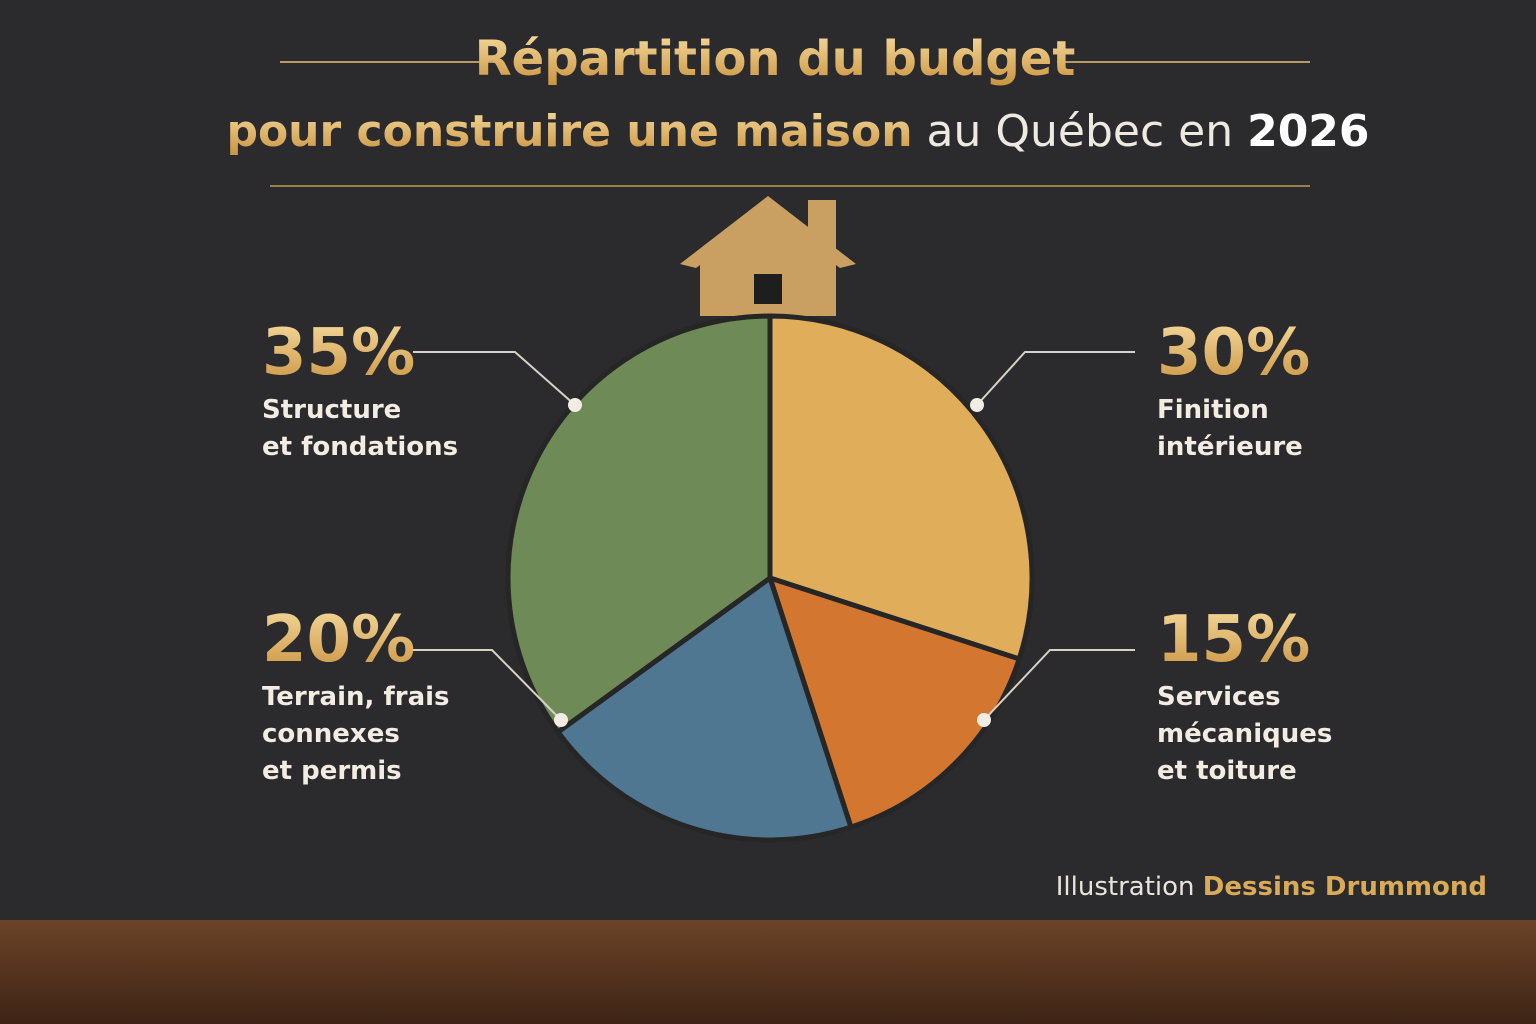 The width and height of the screenshot is (1536, 1024). What do you see at coordinates (1245, 734) in the screenshot?
I see `category-label: Services mécaniques et toiture` at bounding box center [1245, 734].